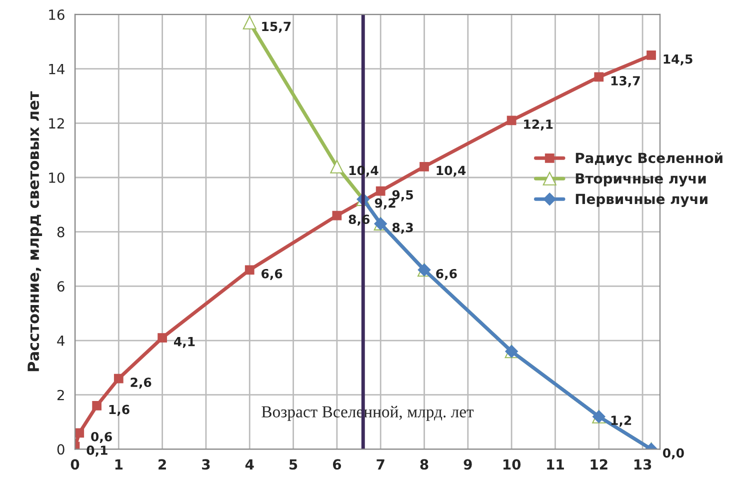 This screenshot has height=483, width=750. What do you see at coordinates (402, 228) in the screenshot?
I see `data-label: 8,3` at bounding box center [402, 228].